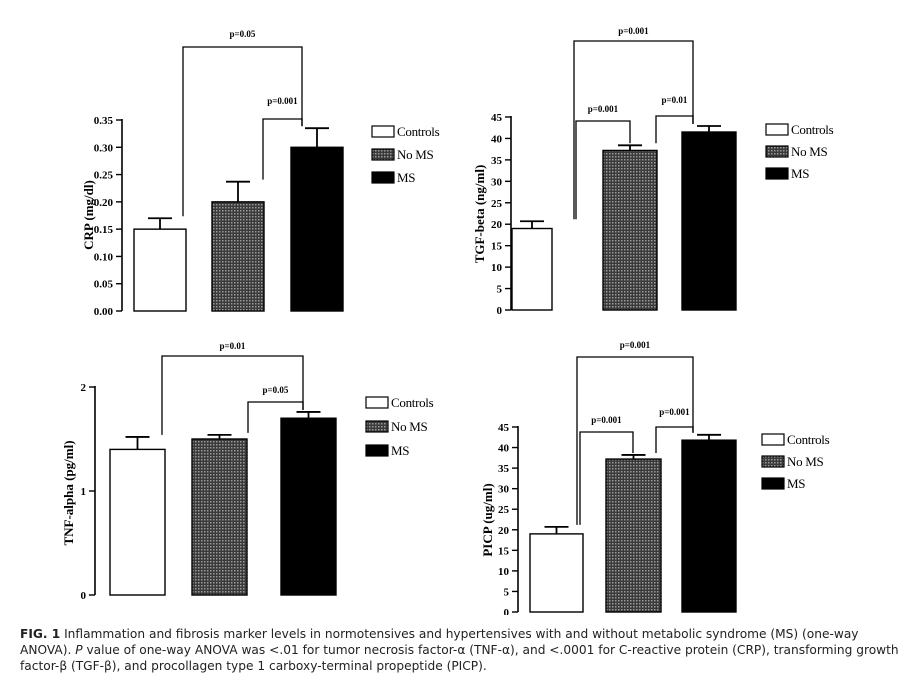 The height and width of the screenshot is (700, 915). Describe the element at coordinates (479, 214) in the screenshot. I see `y-axis-label: TGF-beta (ng/ml)` at that location.